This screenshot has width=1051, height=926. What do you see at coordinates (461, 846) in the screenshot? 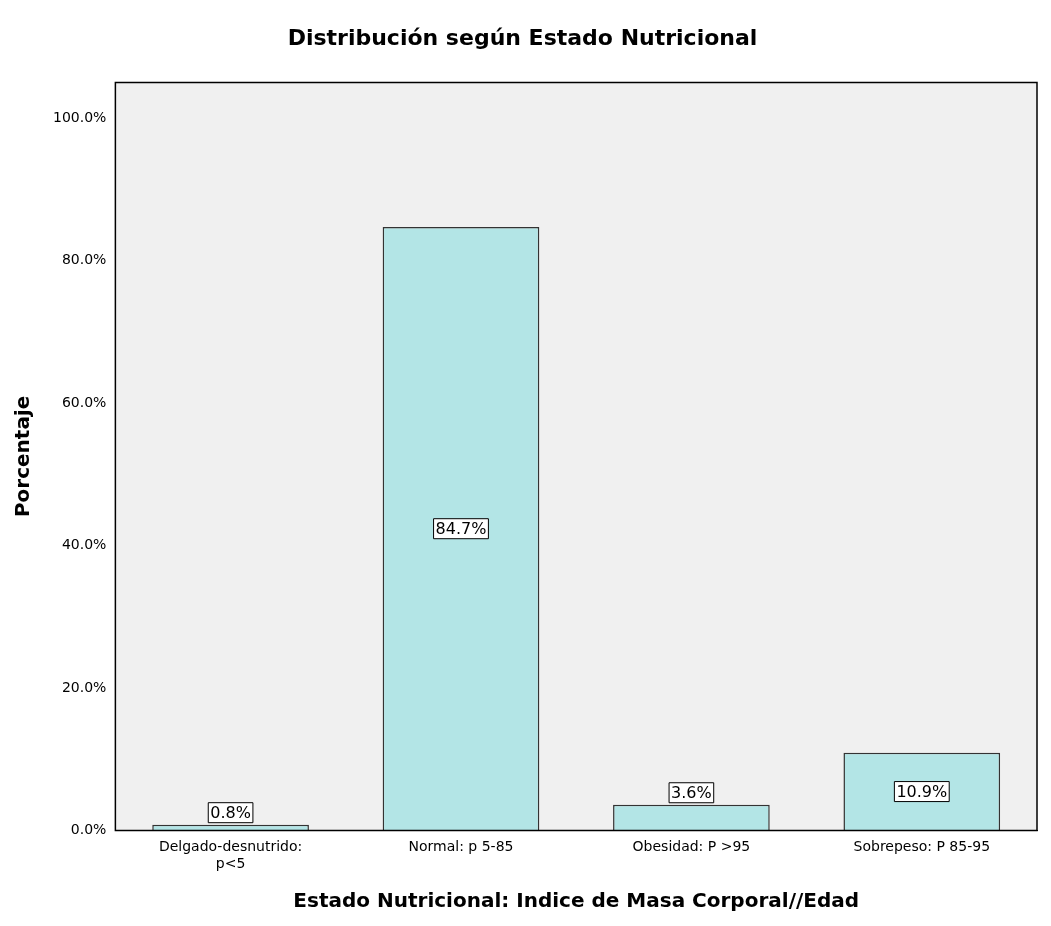
I see `x-tick-label: Normal: p 5-85` at bounding box center [461, 846].